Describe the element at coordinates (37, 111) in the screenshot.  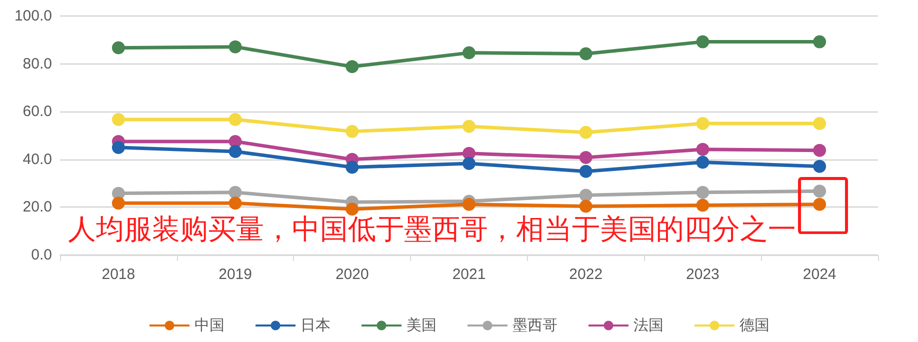
I see `y-tick-label: 60.0` at that location.